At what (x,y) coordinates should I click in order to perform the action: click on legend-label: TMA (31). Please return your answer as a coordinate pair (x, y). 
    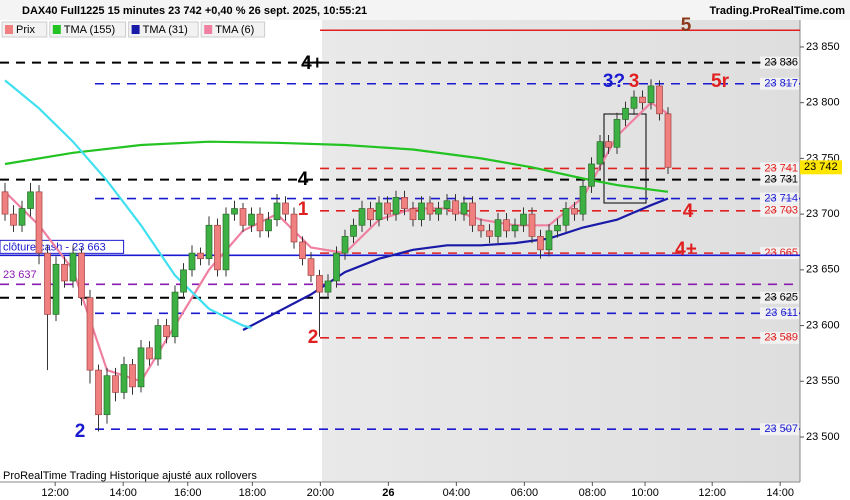
    Looking at the image, I should click on (165, 30).